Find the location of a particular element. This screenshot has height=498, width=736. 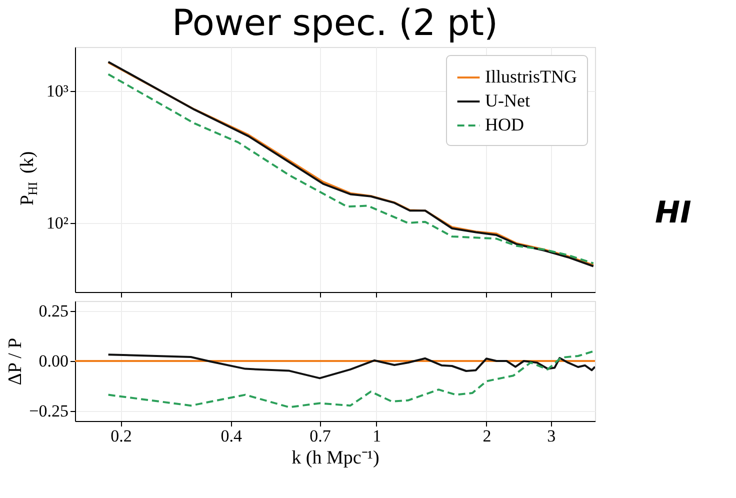

y-tick-label: 10³ is located at coordinates (57, 90).